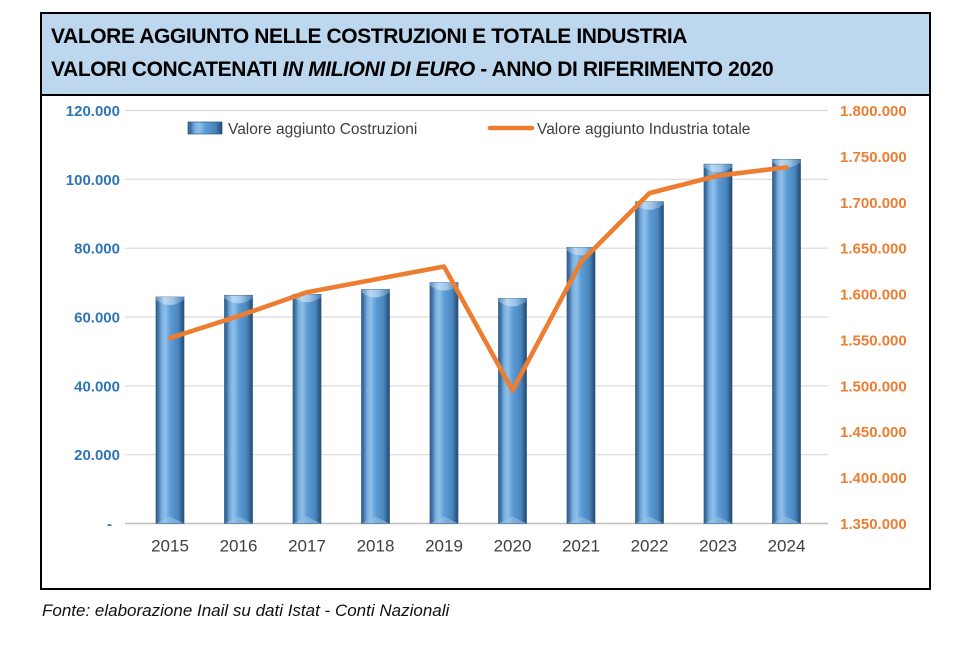 Image resolution: width=953 pixels, height=647 pixels. What do you see at coordinates (787, 546) in the screenshot?
I see `category-label-2024: 2024` at bounding box center [787, 546].